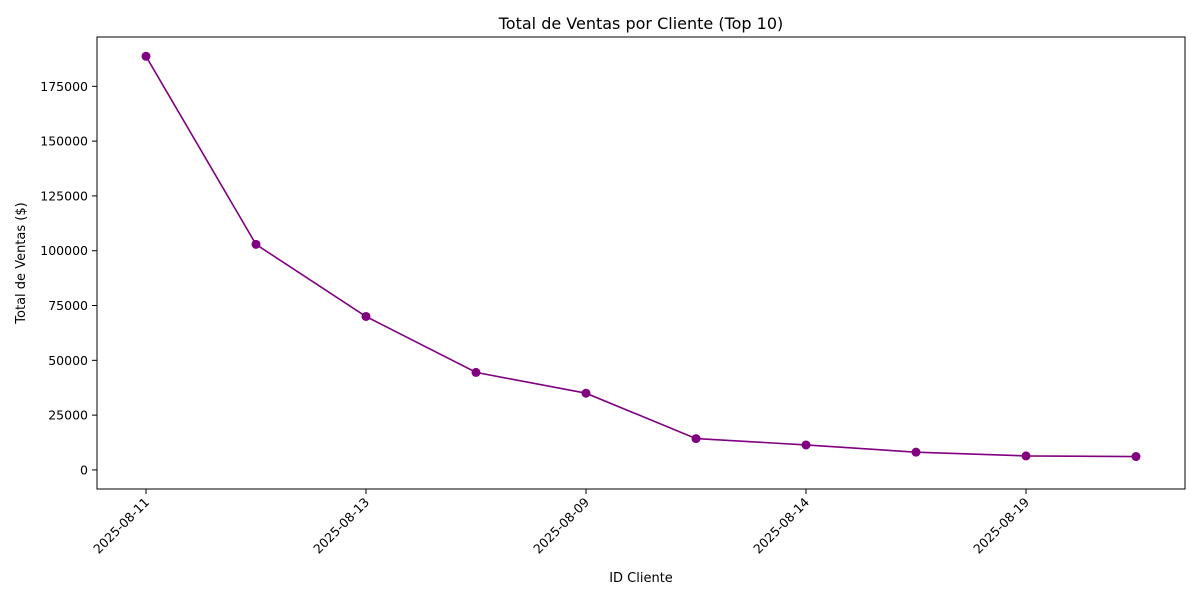 The height and width of the screenshot is (604, 1200). Describe the element at coordinates (68, 305) in the screenshot. I see `y-tick-label: 75000` at that location.